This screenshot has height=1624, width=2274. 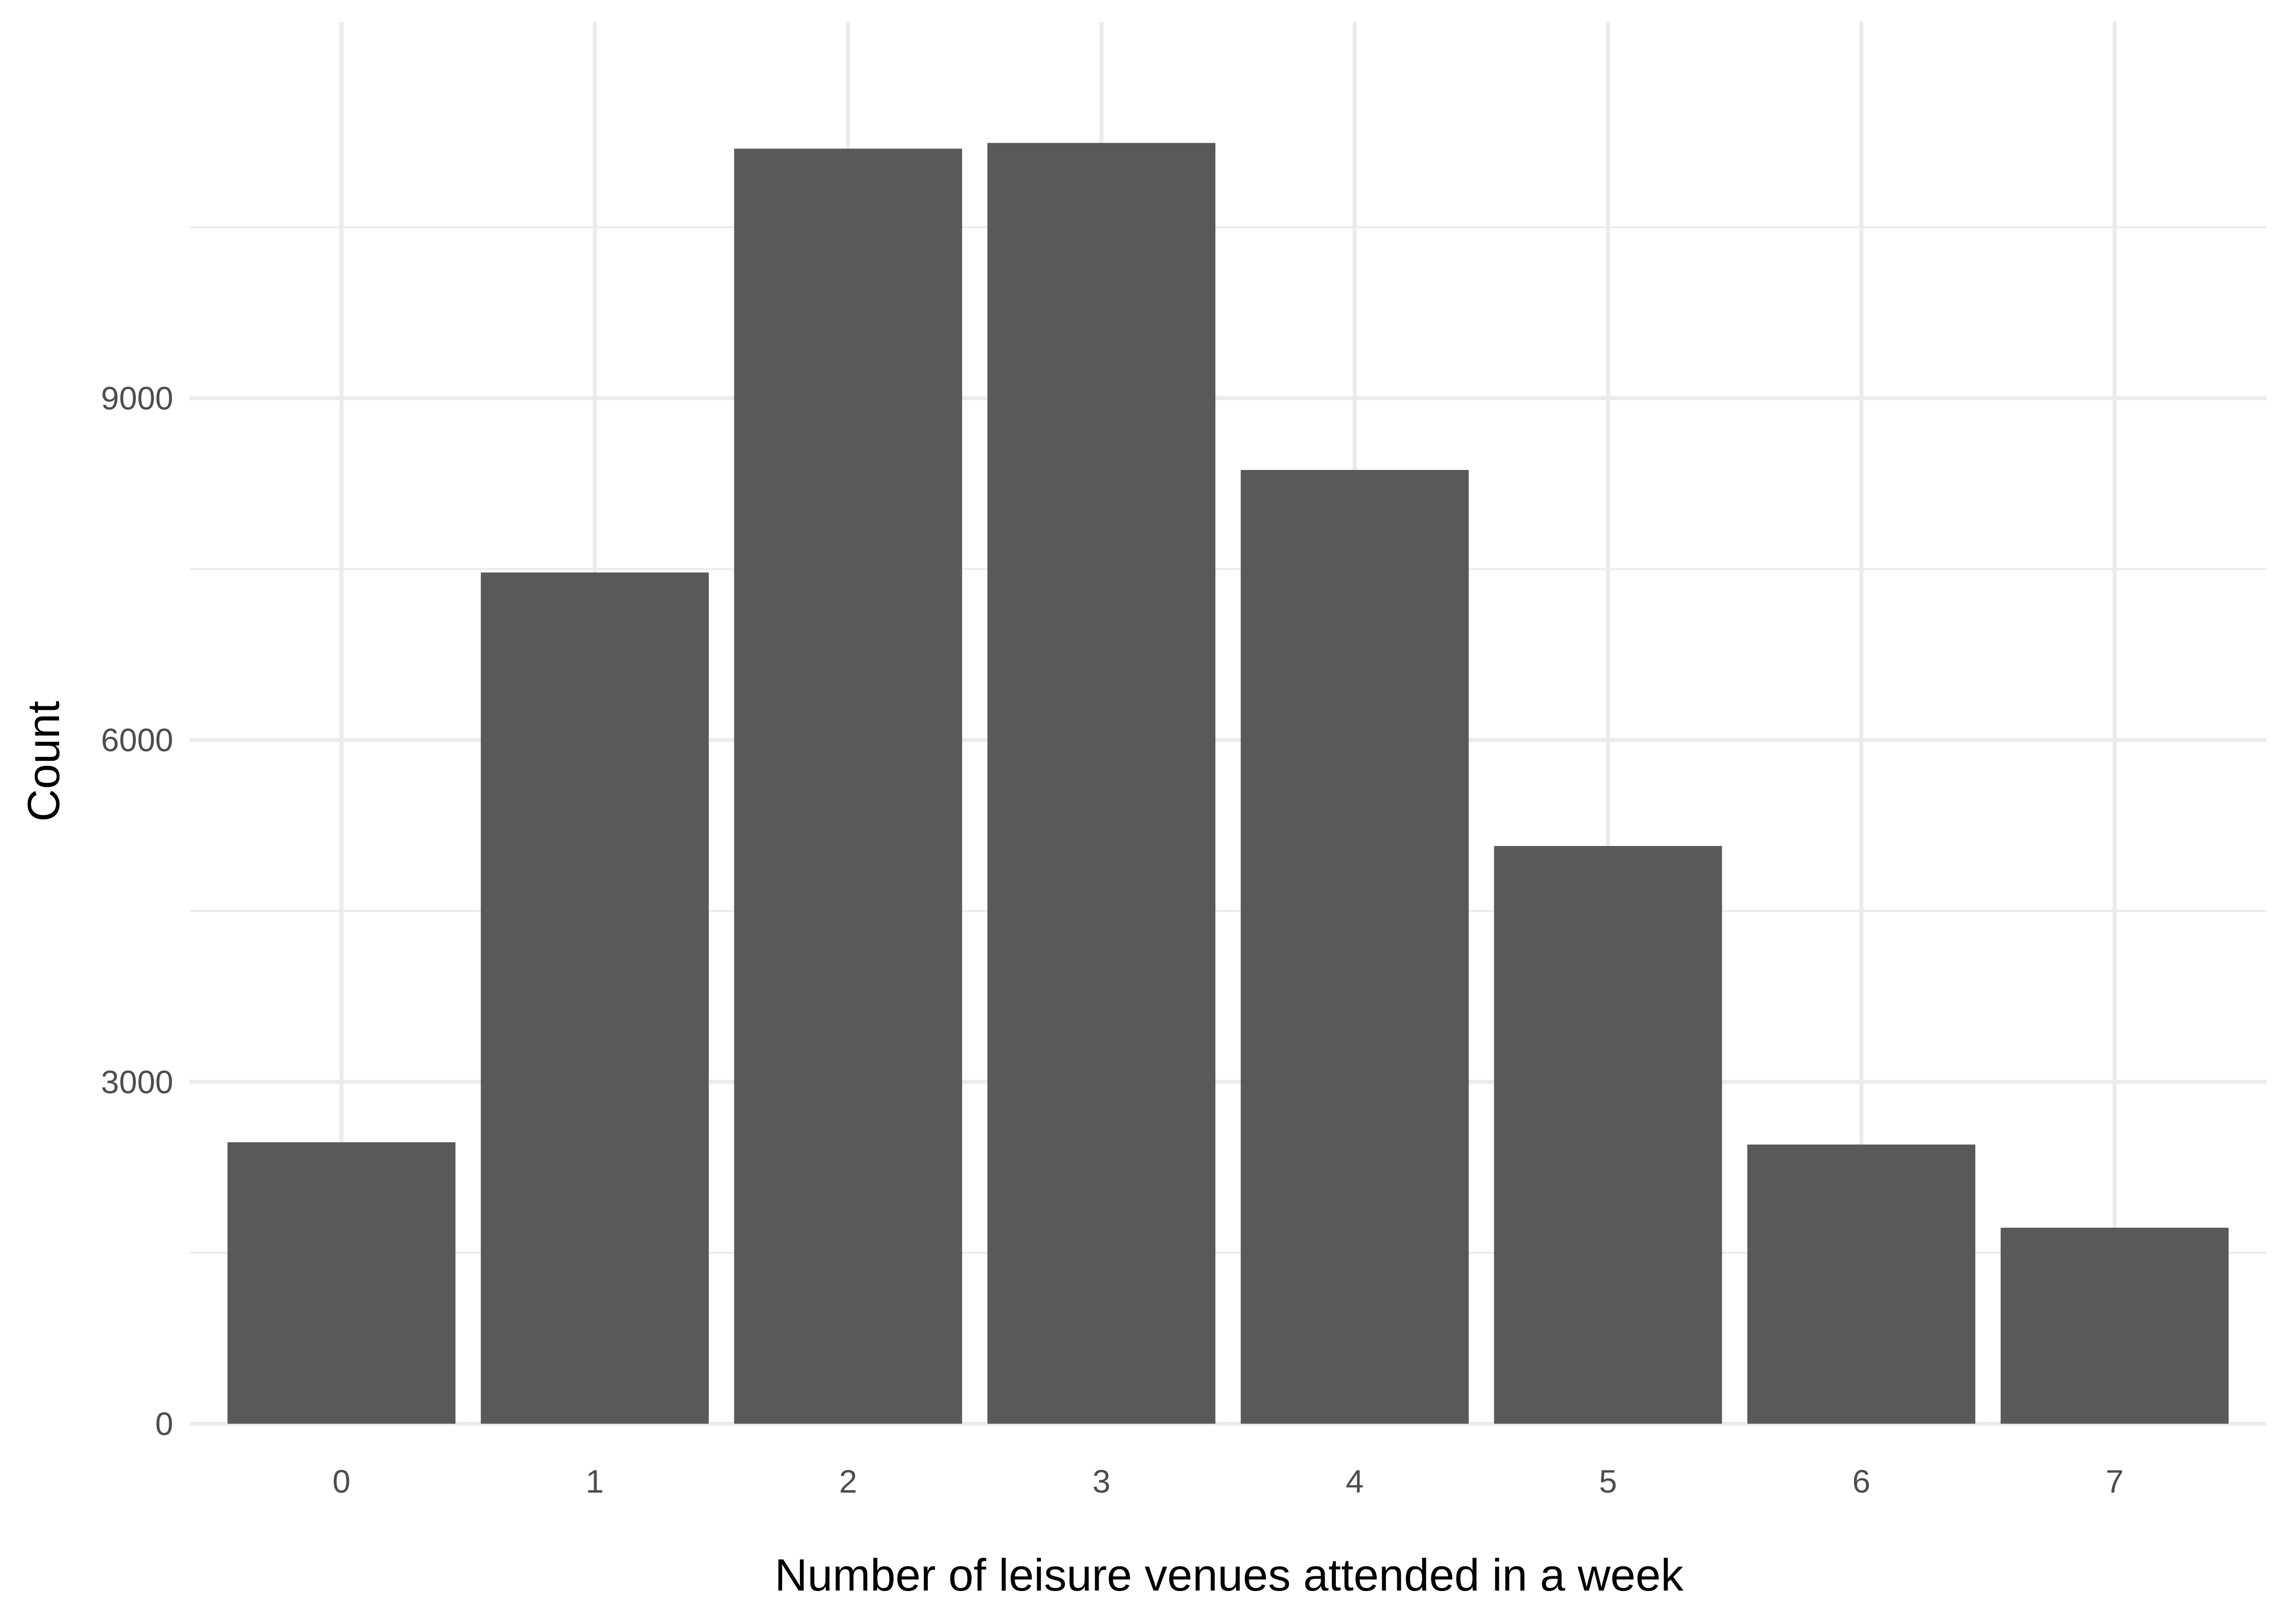 I want to click on x-tick-label: 4, so click(x=1355, y=1481).